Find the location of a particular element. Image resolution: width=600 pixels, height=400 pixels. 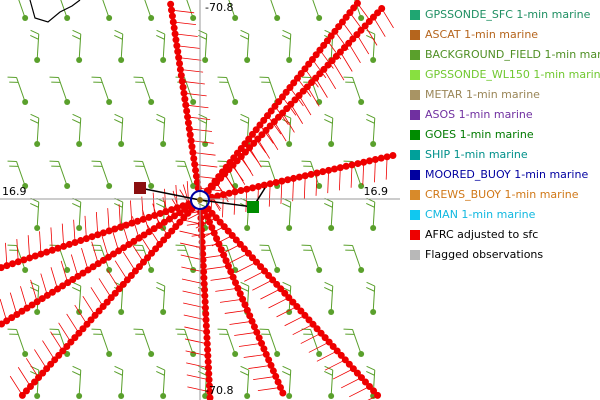

legend-label: GPSSONDE_SFC 1-min marine is located at coordinates (508, 14).